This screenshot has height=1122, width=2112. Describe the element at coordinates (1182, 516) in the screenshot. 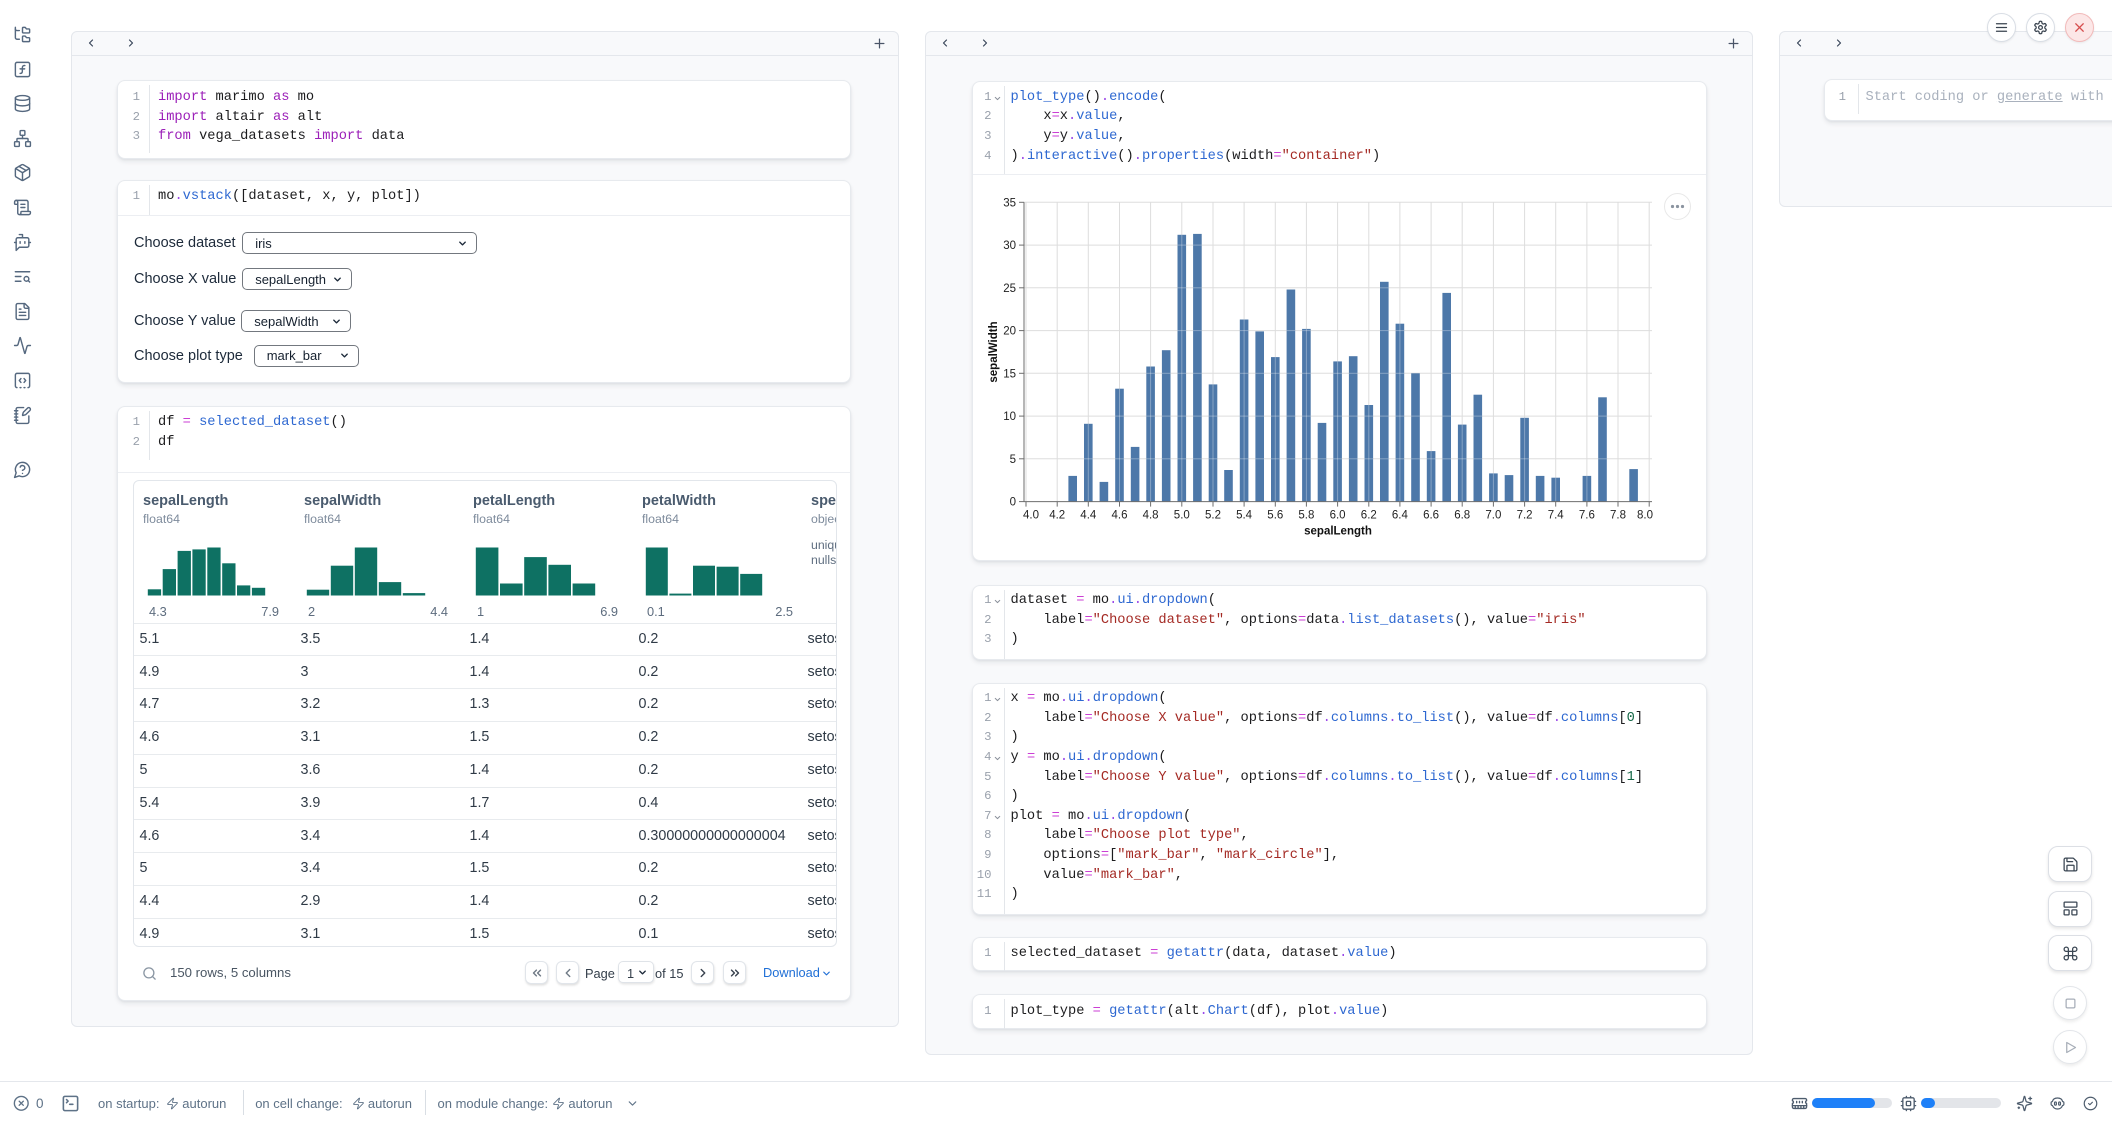

I see `svg-text: 5.0` at that location.